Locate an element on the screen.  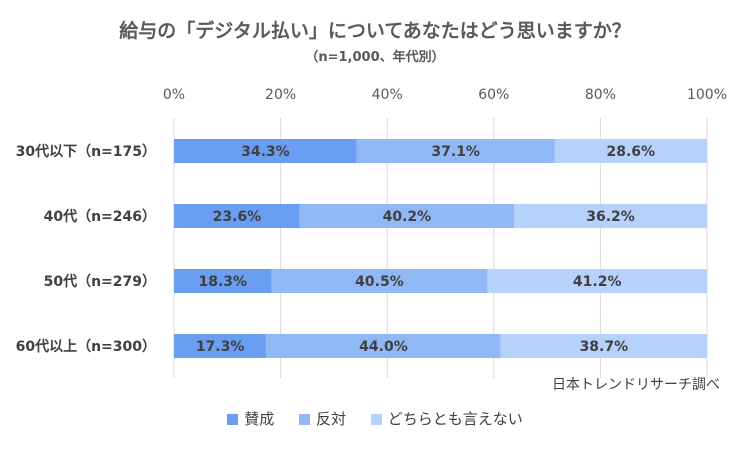
data-label: 34.3% is located at coordinates (265, 152).